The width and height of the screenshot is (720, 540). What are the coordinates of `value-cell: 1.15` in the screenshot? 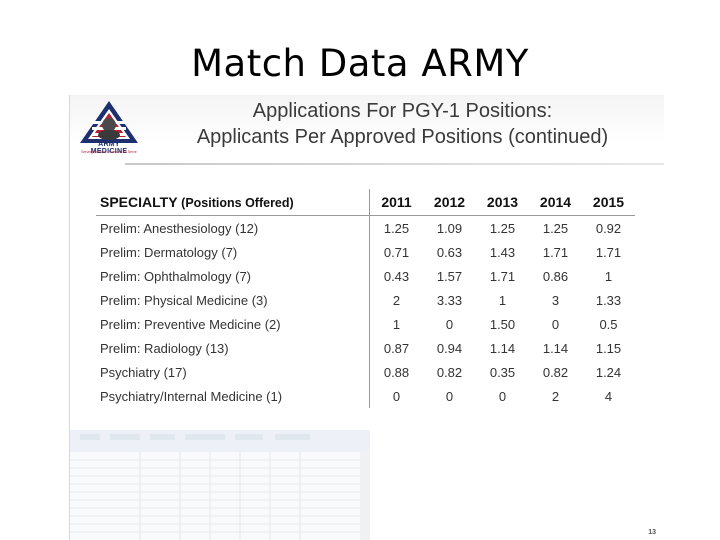 It's located at (608, 348).